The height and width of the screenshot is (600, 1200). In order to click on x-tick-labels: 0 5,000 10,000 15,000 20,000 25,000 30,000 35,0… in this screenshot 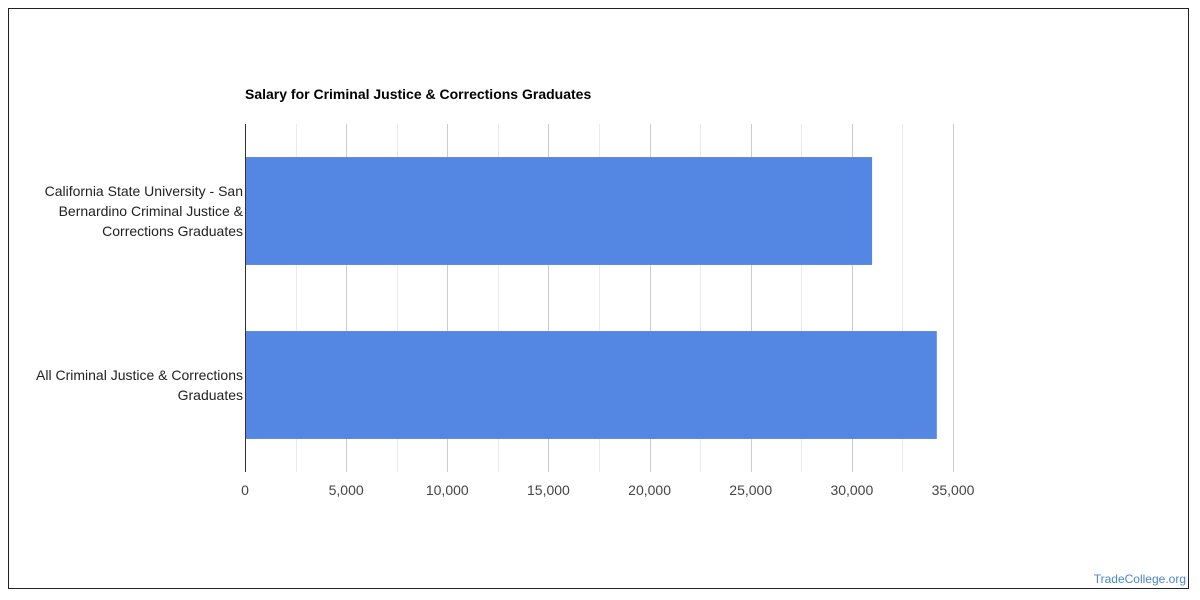, I will do `click(608, 490)`.